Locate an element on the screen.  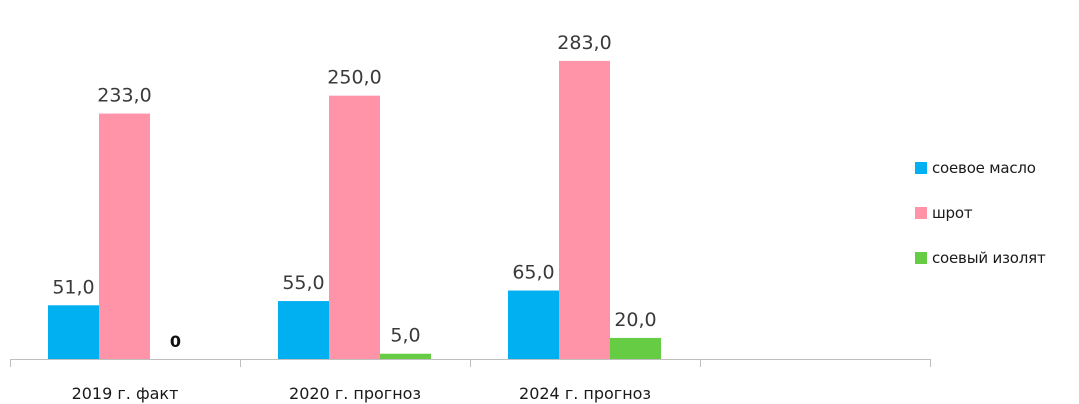
legend-item-3: соевый изолят is located at coordinates (980, 258).